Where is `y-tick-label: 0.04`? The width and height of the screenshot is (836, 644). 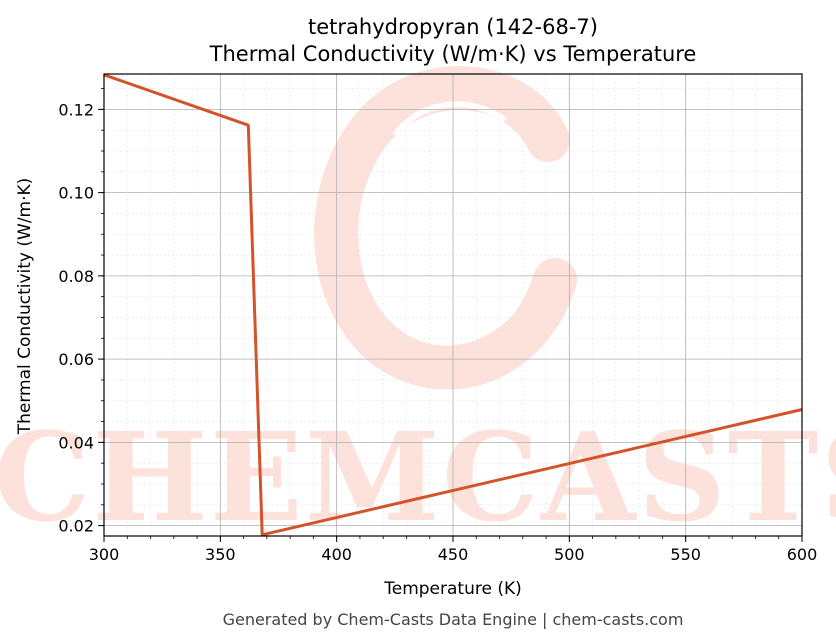 y-tick-label: 0.04 is located at coordinates (76, 442).